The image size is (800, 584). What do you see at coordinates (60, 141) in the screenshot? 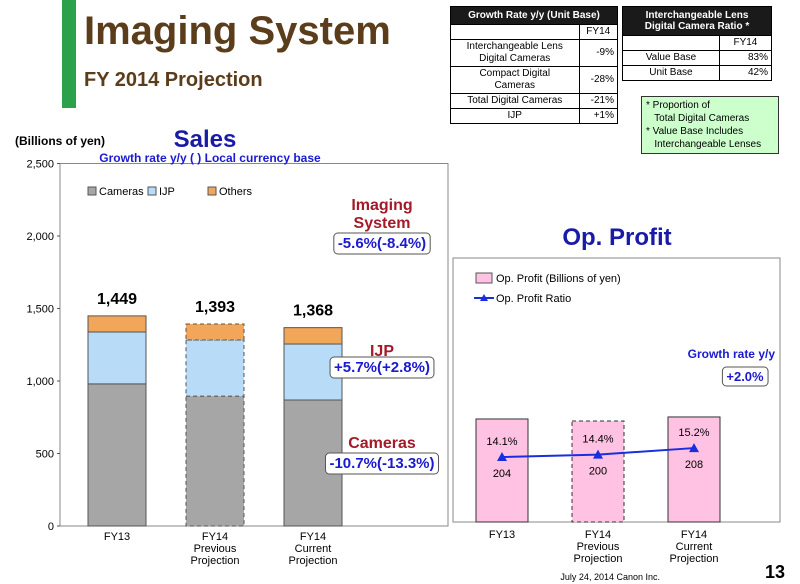
I see `y-axis-label: (Billions of yen)` at bounding box center [60, 141].